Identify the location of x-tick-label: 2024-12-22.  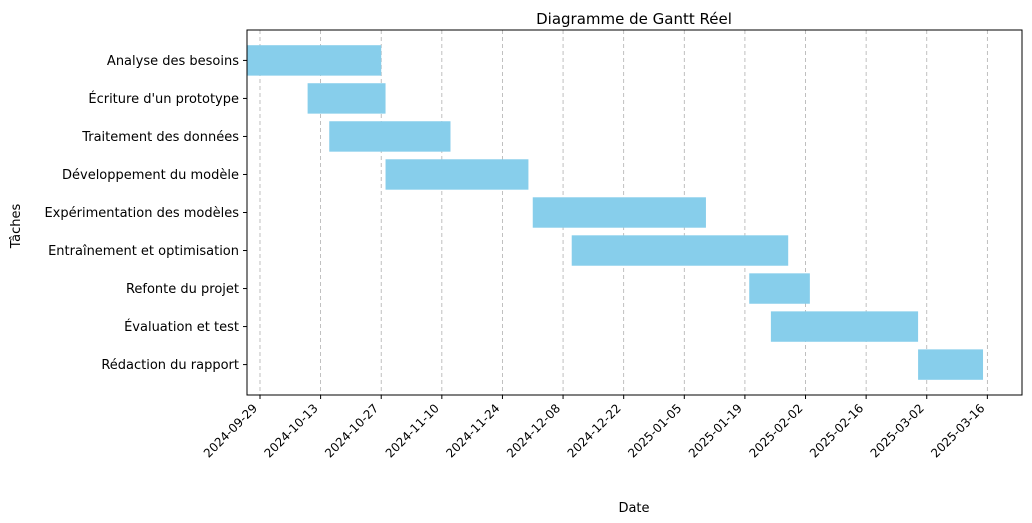
(594, 430).